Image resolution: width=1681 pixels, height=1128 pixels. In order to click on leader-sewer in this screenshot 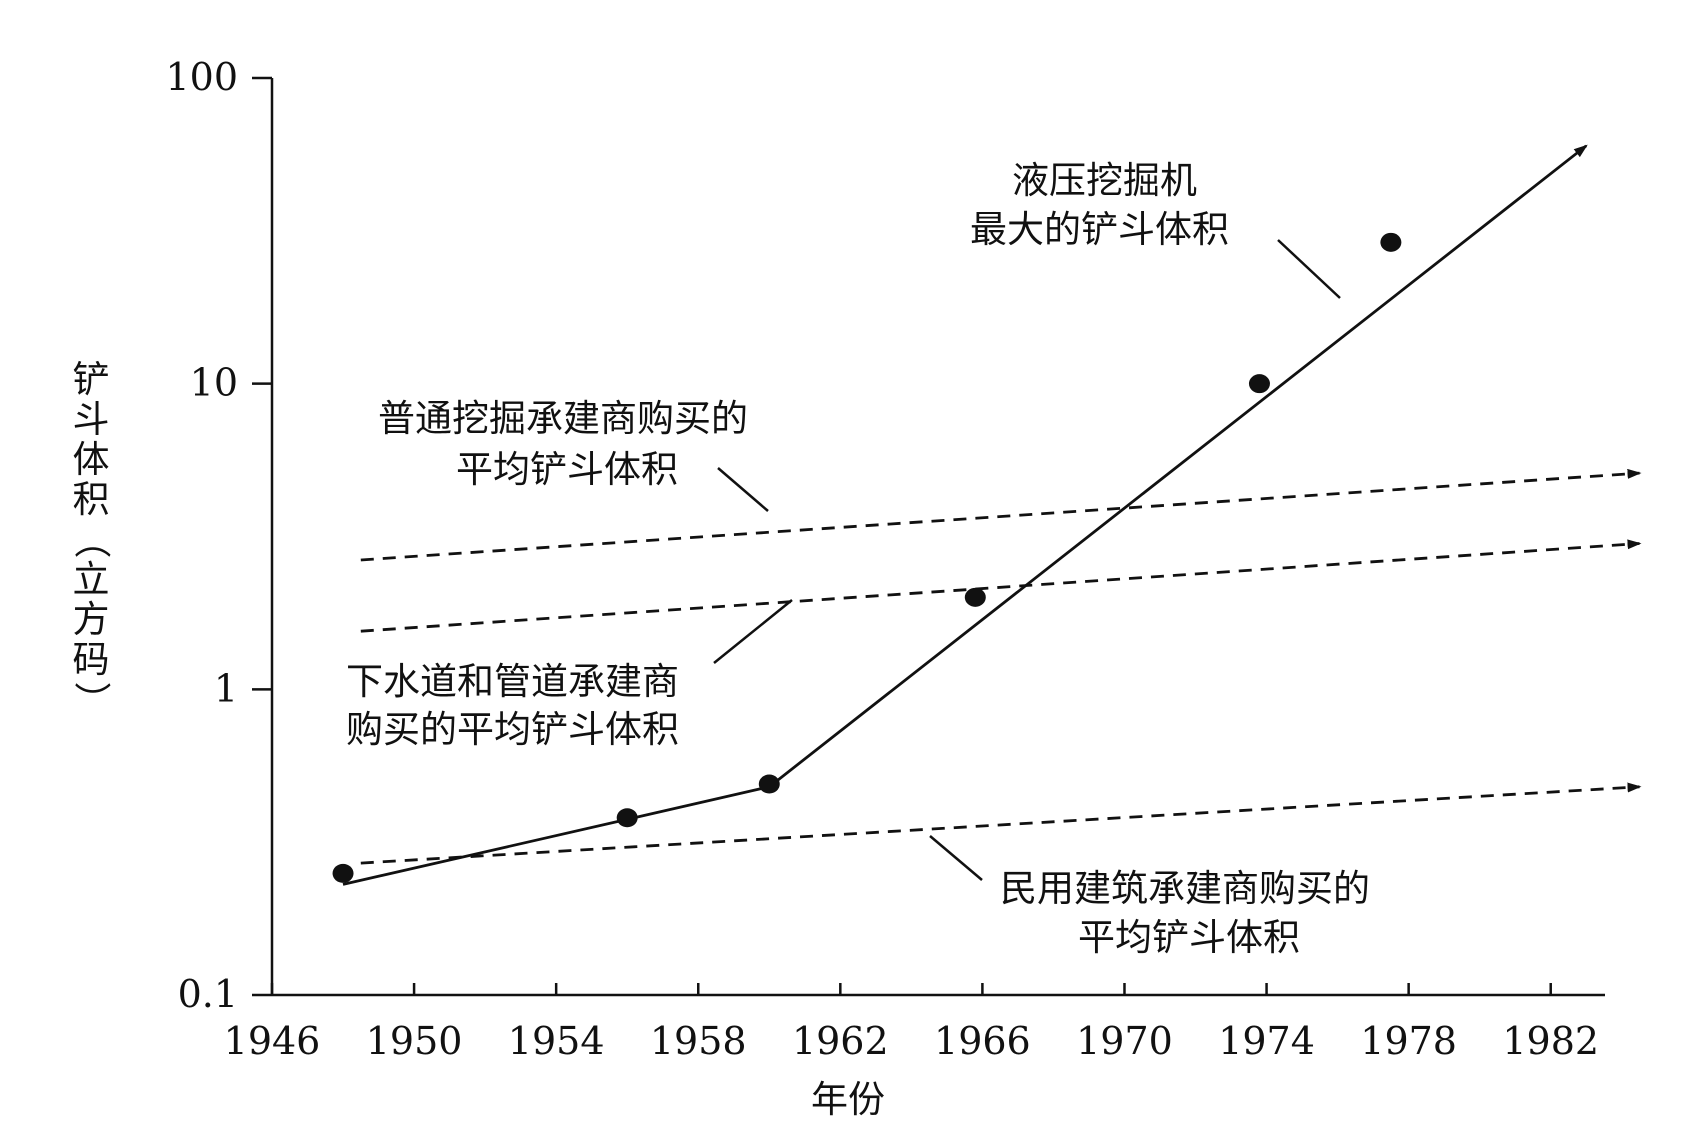, I will do `click(753, 631)`.